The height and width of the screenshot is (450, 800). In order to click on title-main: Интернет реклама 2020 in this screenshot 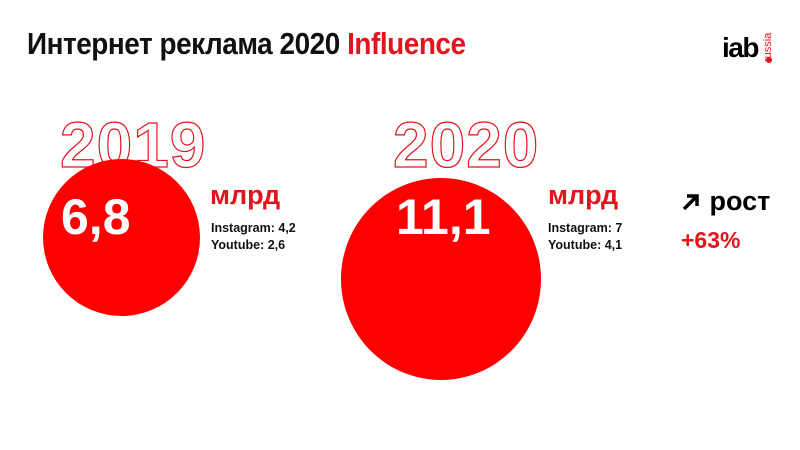, I will do `click(183, 43)`.